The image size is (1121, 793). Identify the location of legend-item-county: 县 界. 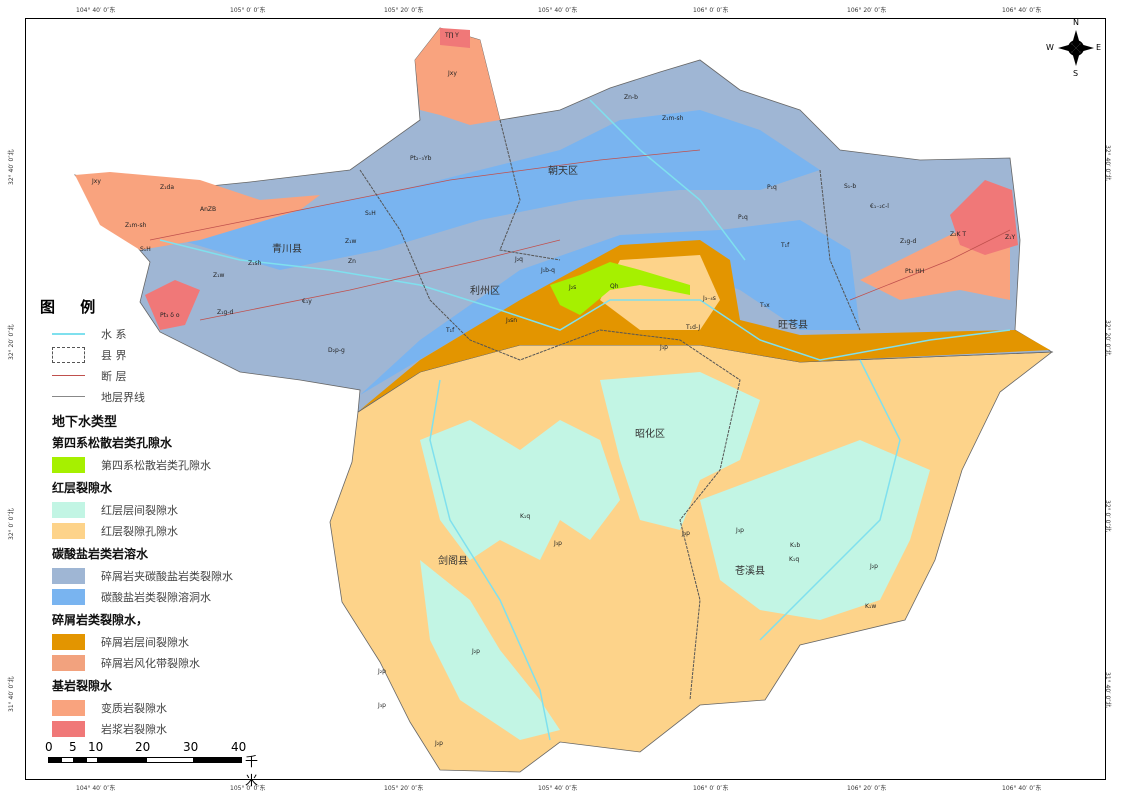
(165, 354).